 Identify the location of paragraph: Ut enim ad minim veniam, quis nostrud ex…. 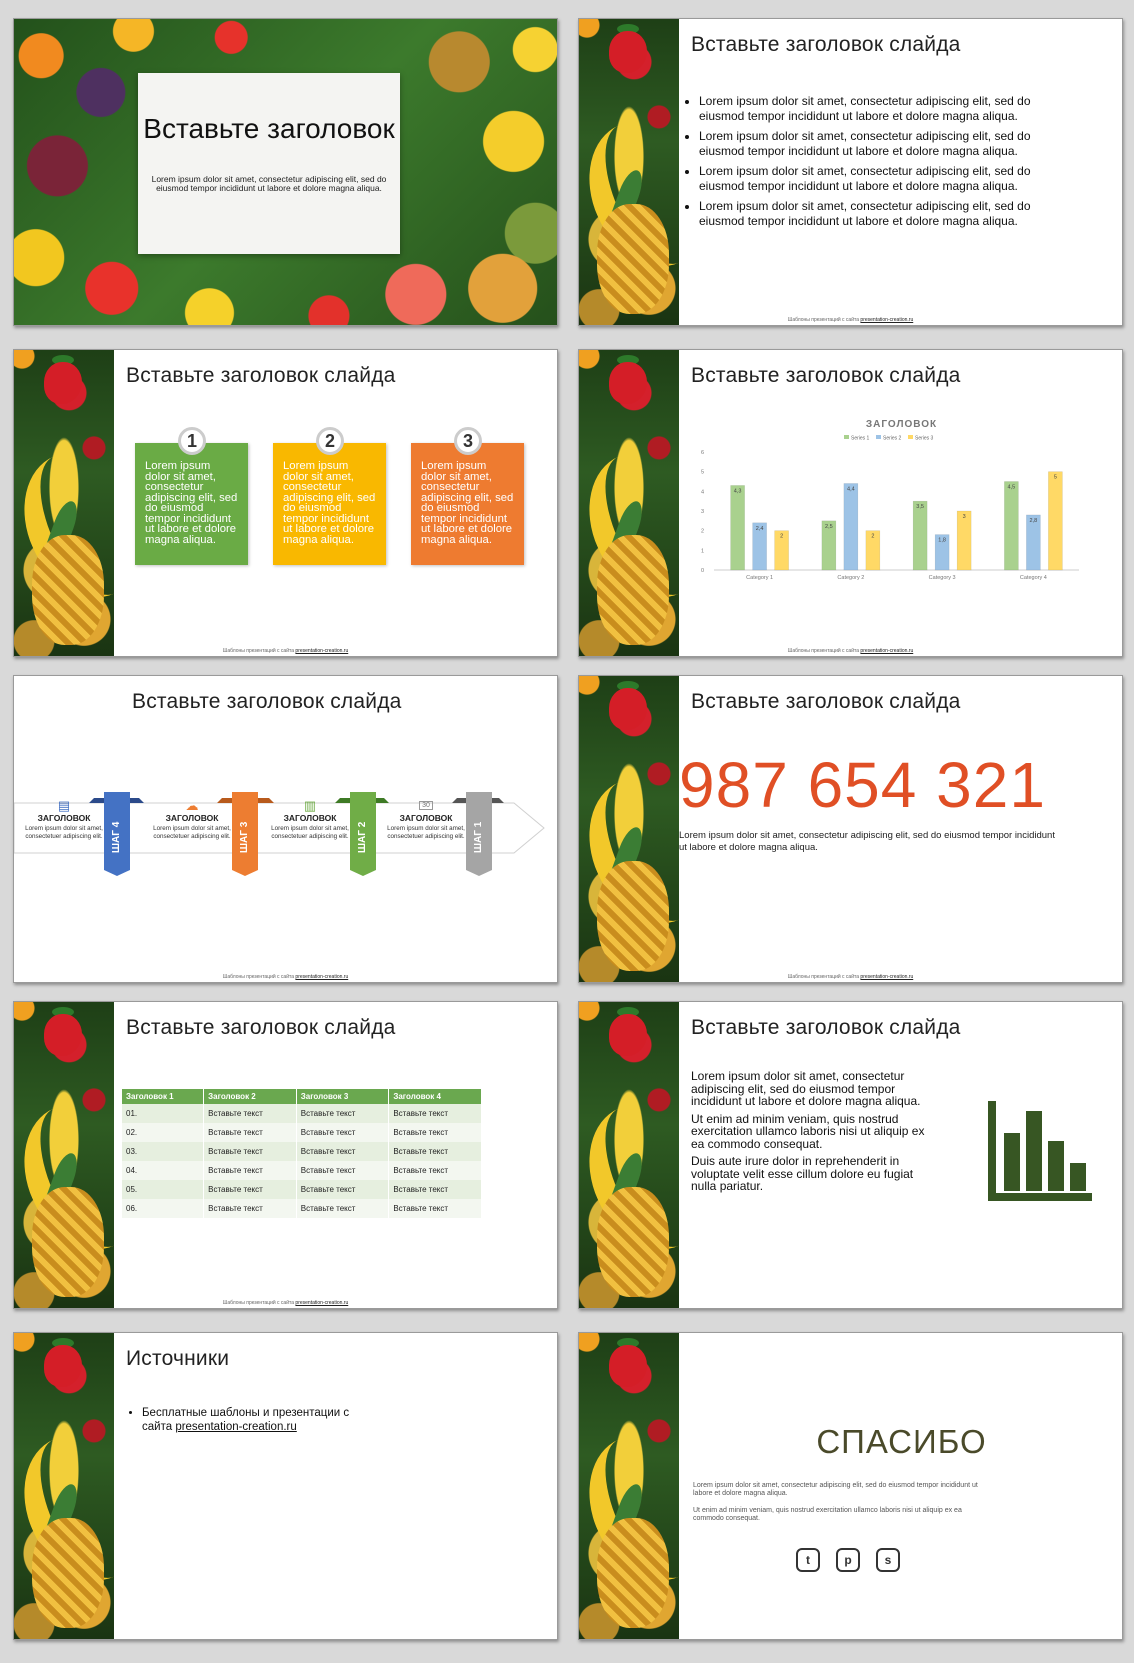
(808, 1131).